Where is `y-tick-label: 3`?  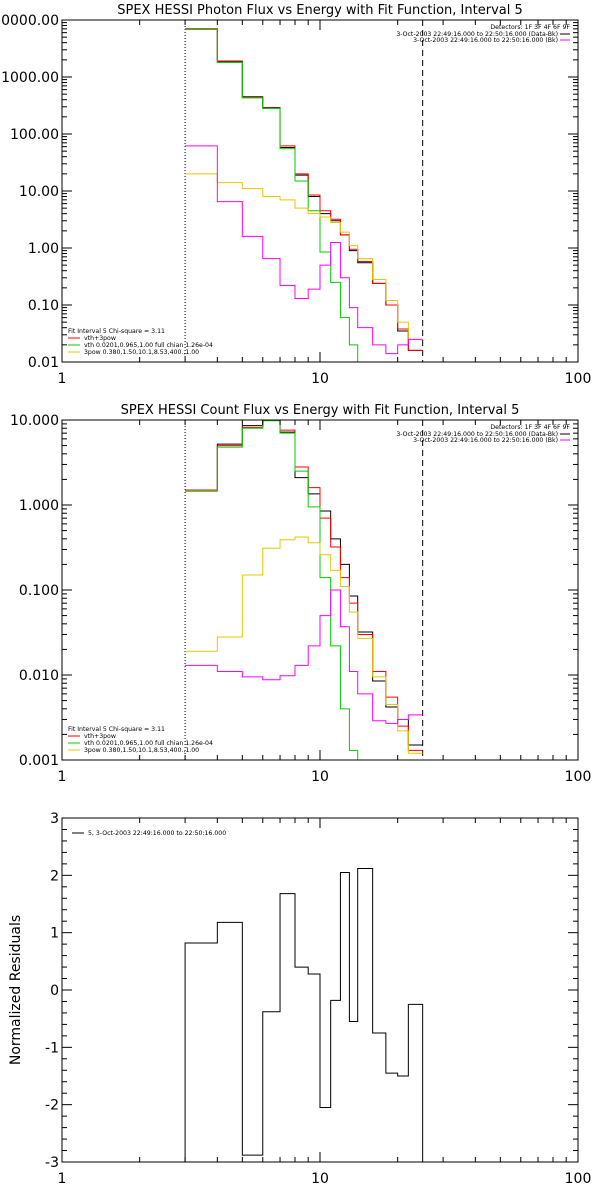 y-tick-label: 3 is located at coordinates (54, 819).